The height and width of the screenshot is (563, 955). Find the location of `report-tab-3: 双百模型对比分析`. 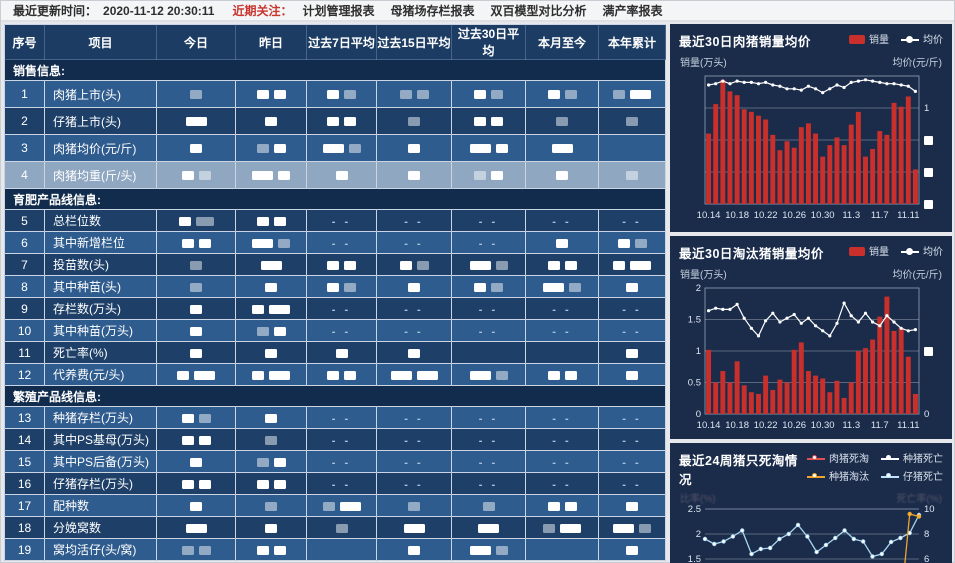

report-tab-3: 双百模型对比分析 is located at coordinates (538, 11).